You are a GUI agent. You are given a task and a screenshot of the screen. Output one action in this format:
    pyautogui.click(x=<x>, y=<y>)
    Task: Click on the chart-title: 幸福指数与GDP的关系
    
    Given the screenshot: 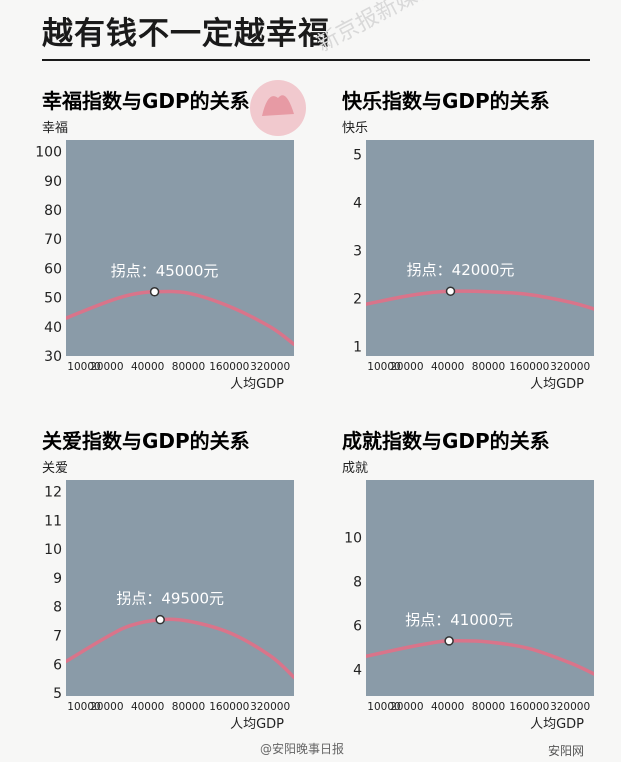 What is the action you would take?
    pyautogui.click(x=146, y=101)
    